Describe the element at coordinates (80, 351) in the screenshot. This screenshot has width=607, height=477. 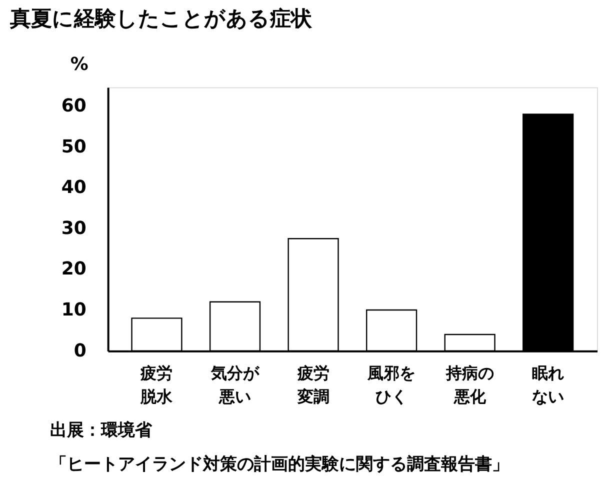
I see `y-tick-label: 0` at that location.